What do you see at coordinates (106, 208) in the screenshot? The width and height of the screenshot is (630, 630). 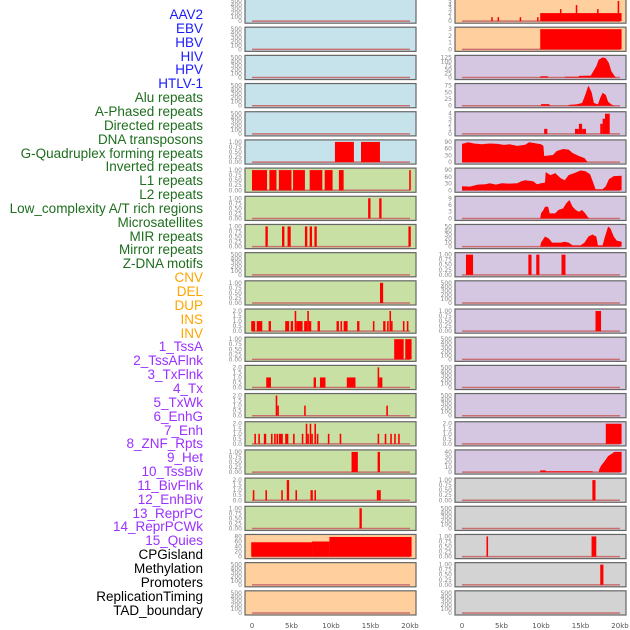 I see `row-label: Low_complexity A/T rich regions` at bounding box center [106, 208].